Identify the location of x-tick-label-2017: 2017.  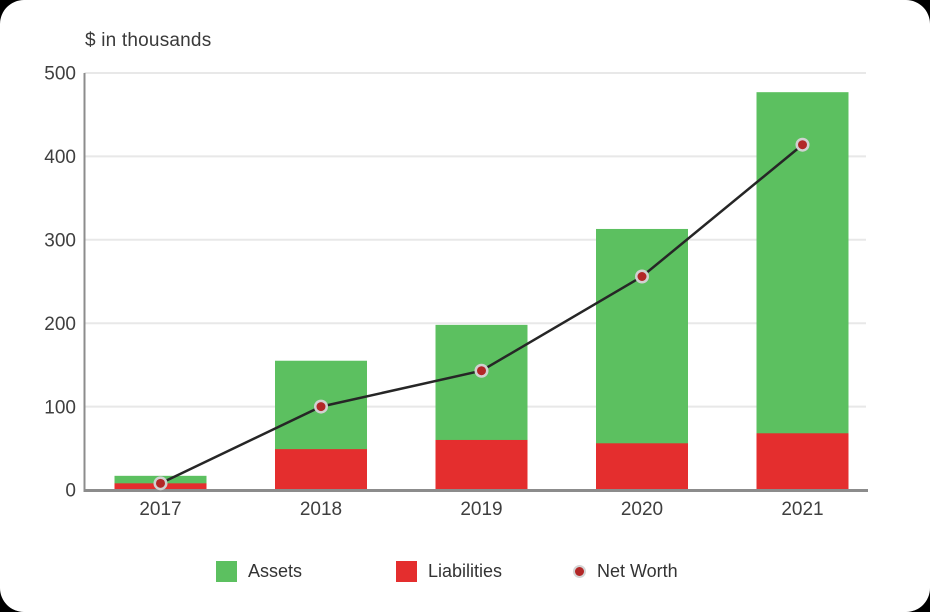
(160, 509).